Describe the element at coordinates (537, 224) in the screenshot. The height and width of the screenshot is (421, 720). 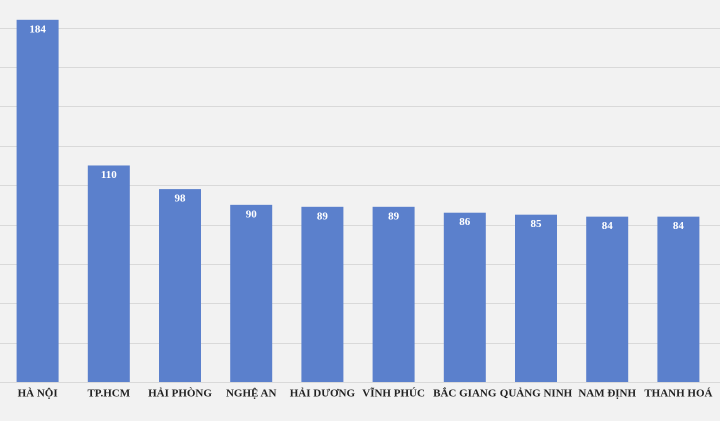
I see `value-label: 85` at that location.